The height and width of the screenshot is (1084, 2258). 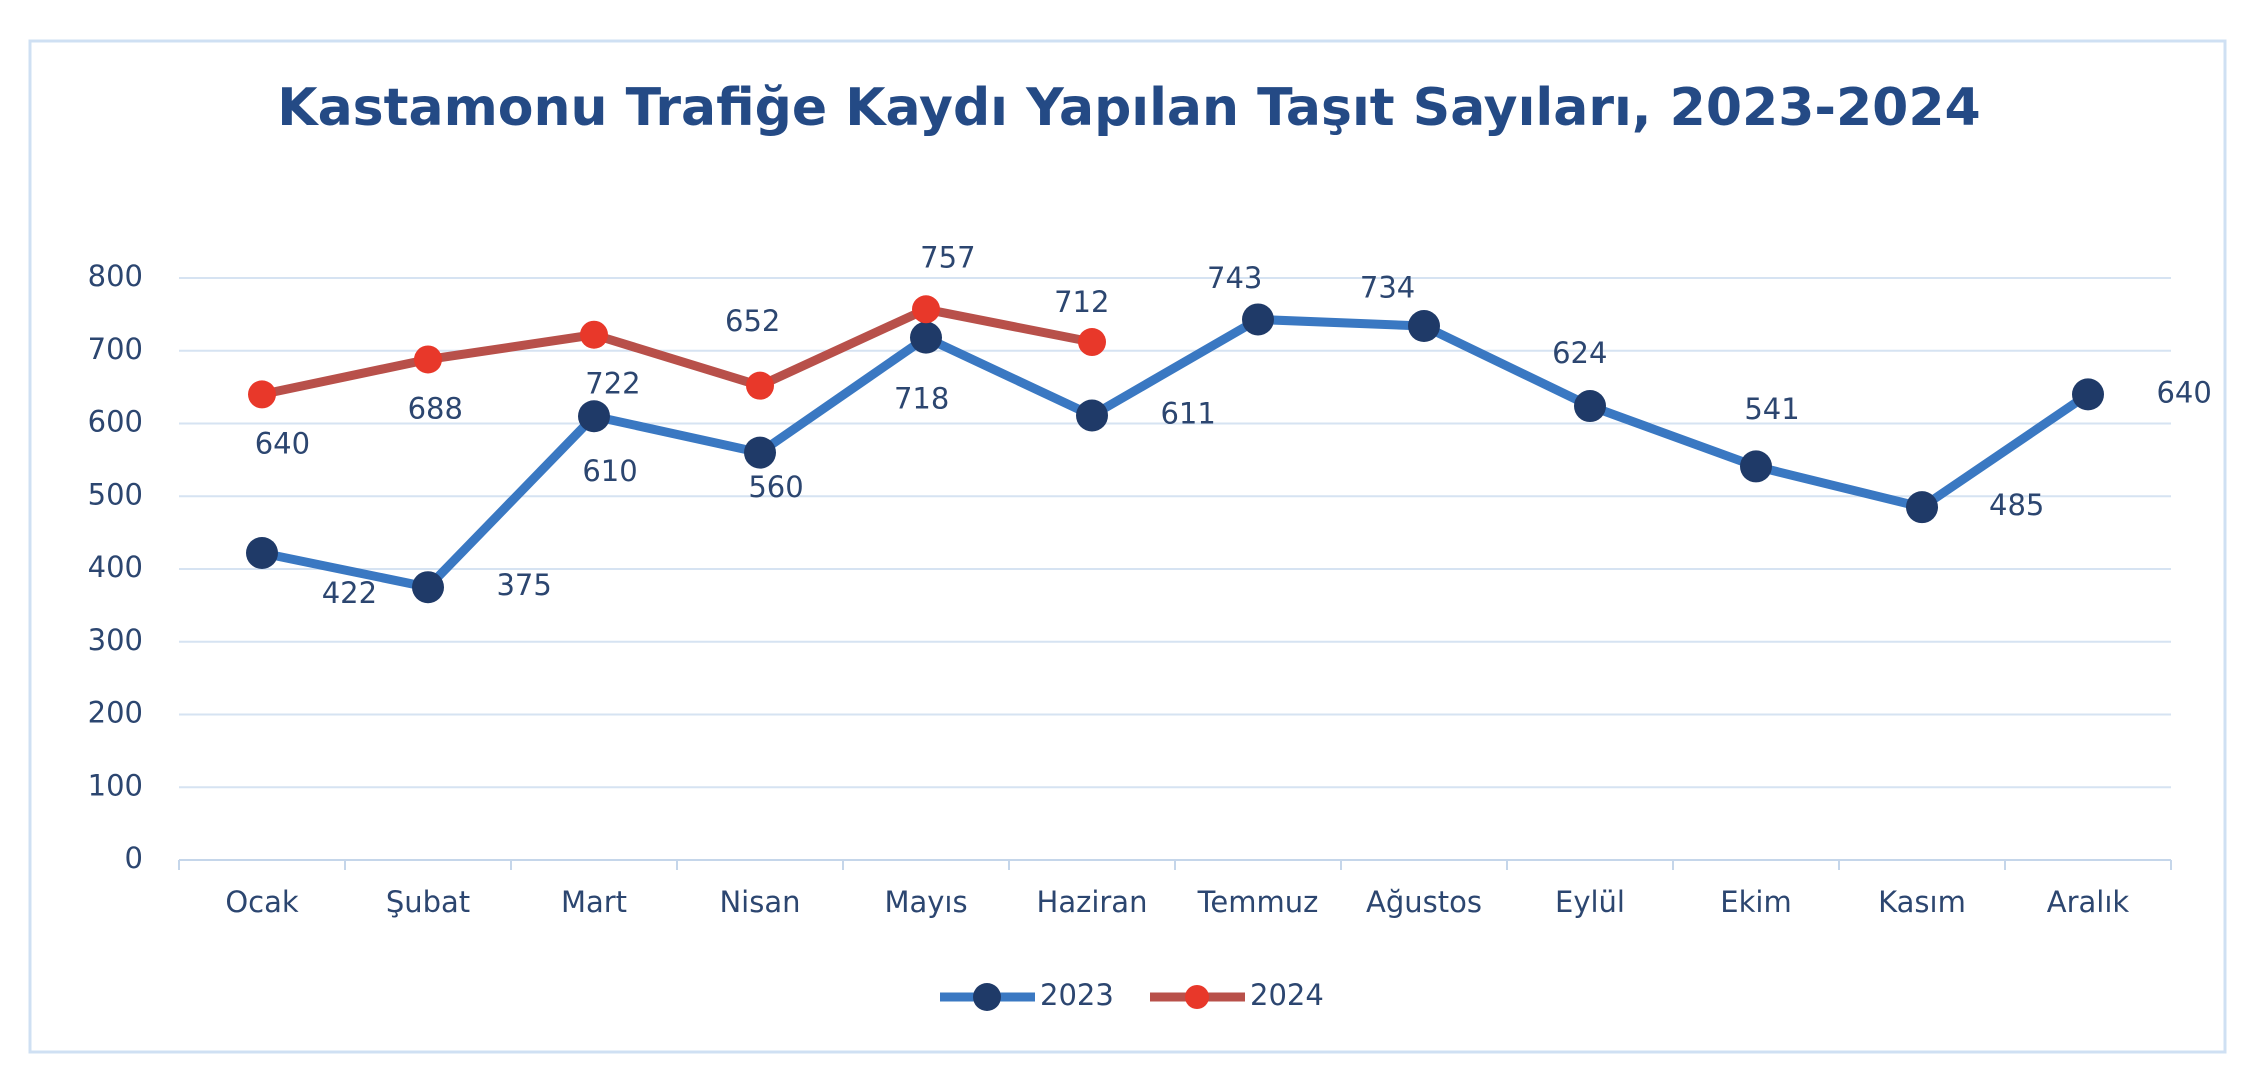 What do you see at coordinates (2088, 902) in the screenshot?
I see `x-tick-label: Aralık` at bounding box center [2088, 902].